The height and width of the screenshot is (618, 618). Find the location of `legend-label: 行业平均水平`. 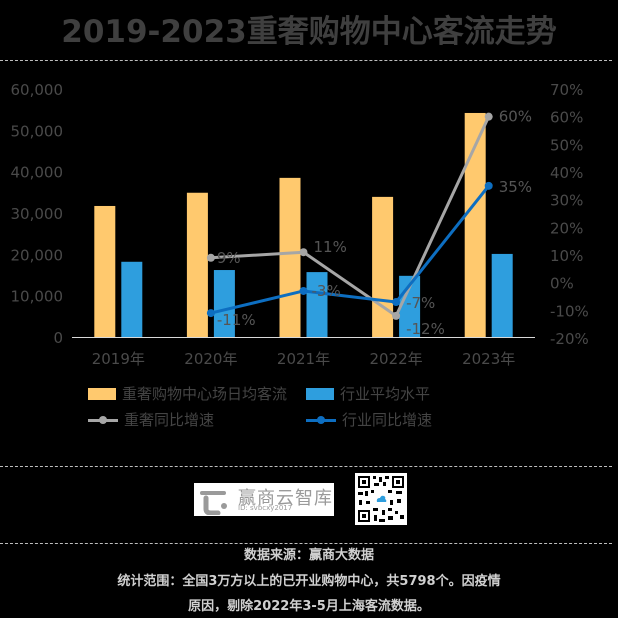

legend-label: 行业平均水平 is located at coordinates (385, 394).